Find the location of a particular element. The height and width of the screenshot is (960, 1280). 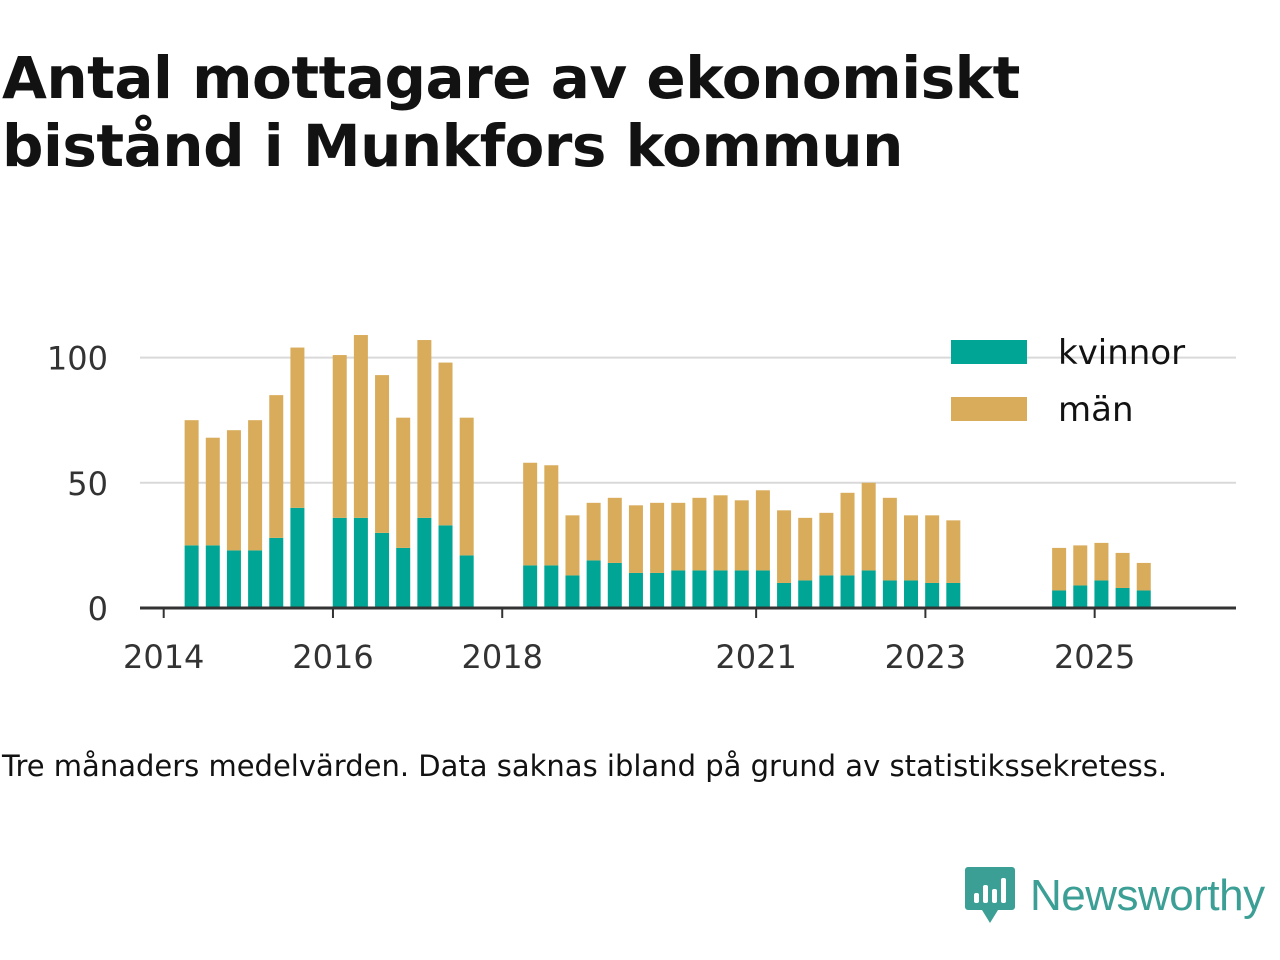

x-tick-label-2021: 2021 is located at coordinates (755, 657).